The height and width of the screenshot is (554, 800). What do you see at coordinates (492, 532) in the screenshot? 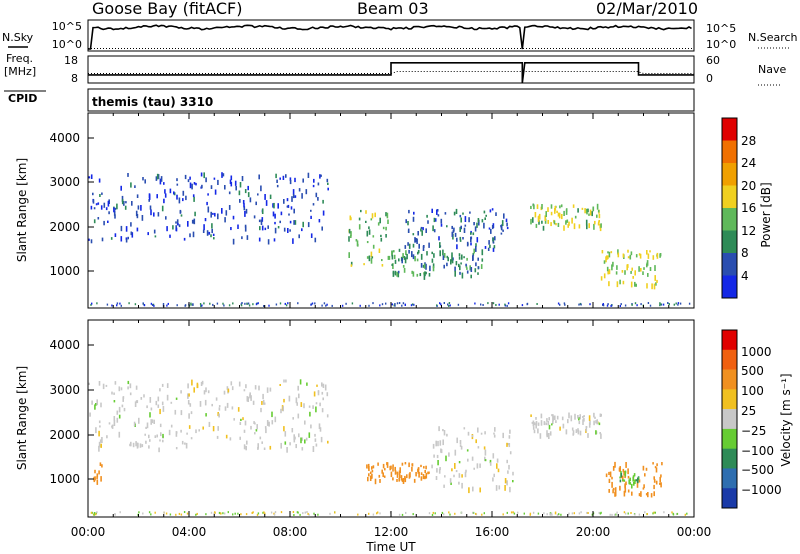
I see `xtick-label-1600: 16:00` at bounding box center [492, 532].